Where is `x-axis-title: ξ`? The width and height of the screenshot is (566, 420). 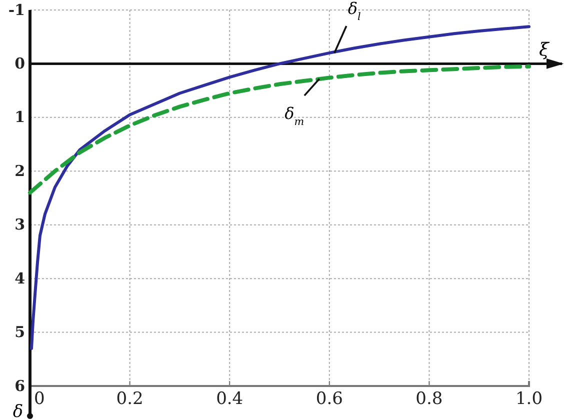
x-axis-title: ξ is located at coordinates (544, 50).